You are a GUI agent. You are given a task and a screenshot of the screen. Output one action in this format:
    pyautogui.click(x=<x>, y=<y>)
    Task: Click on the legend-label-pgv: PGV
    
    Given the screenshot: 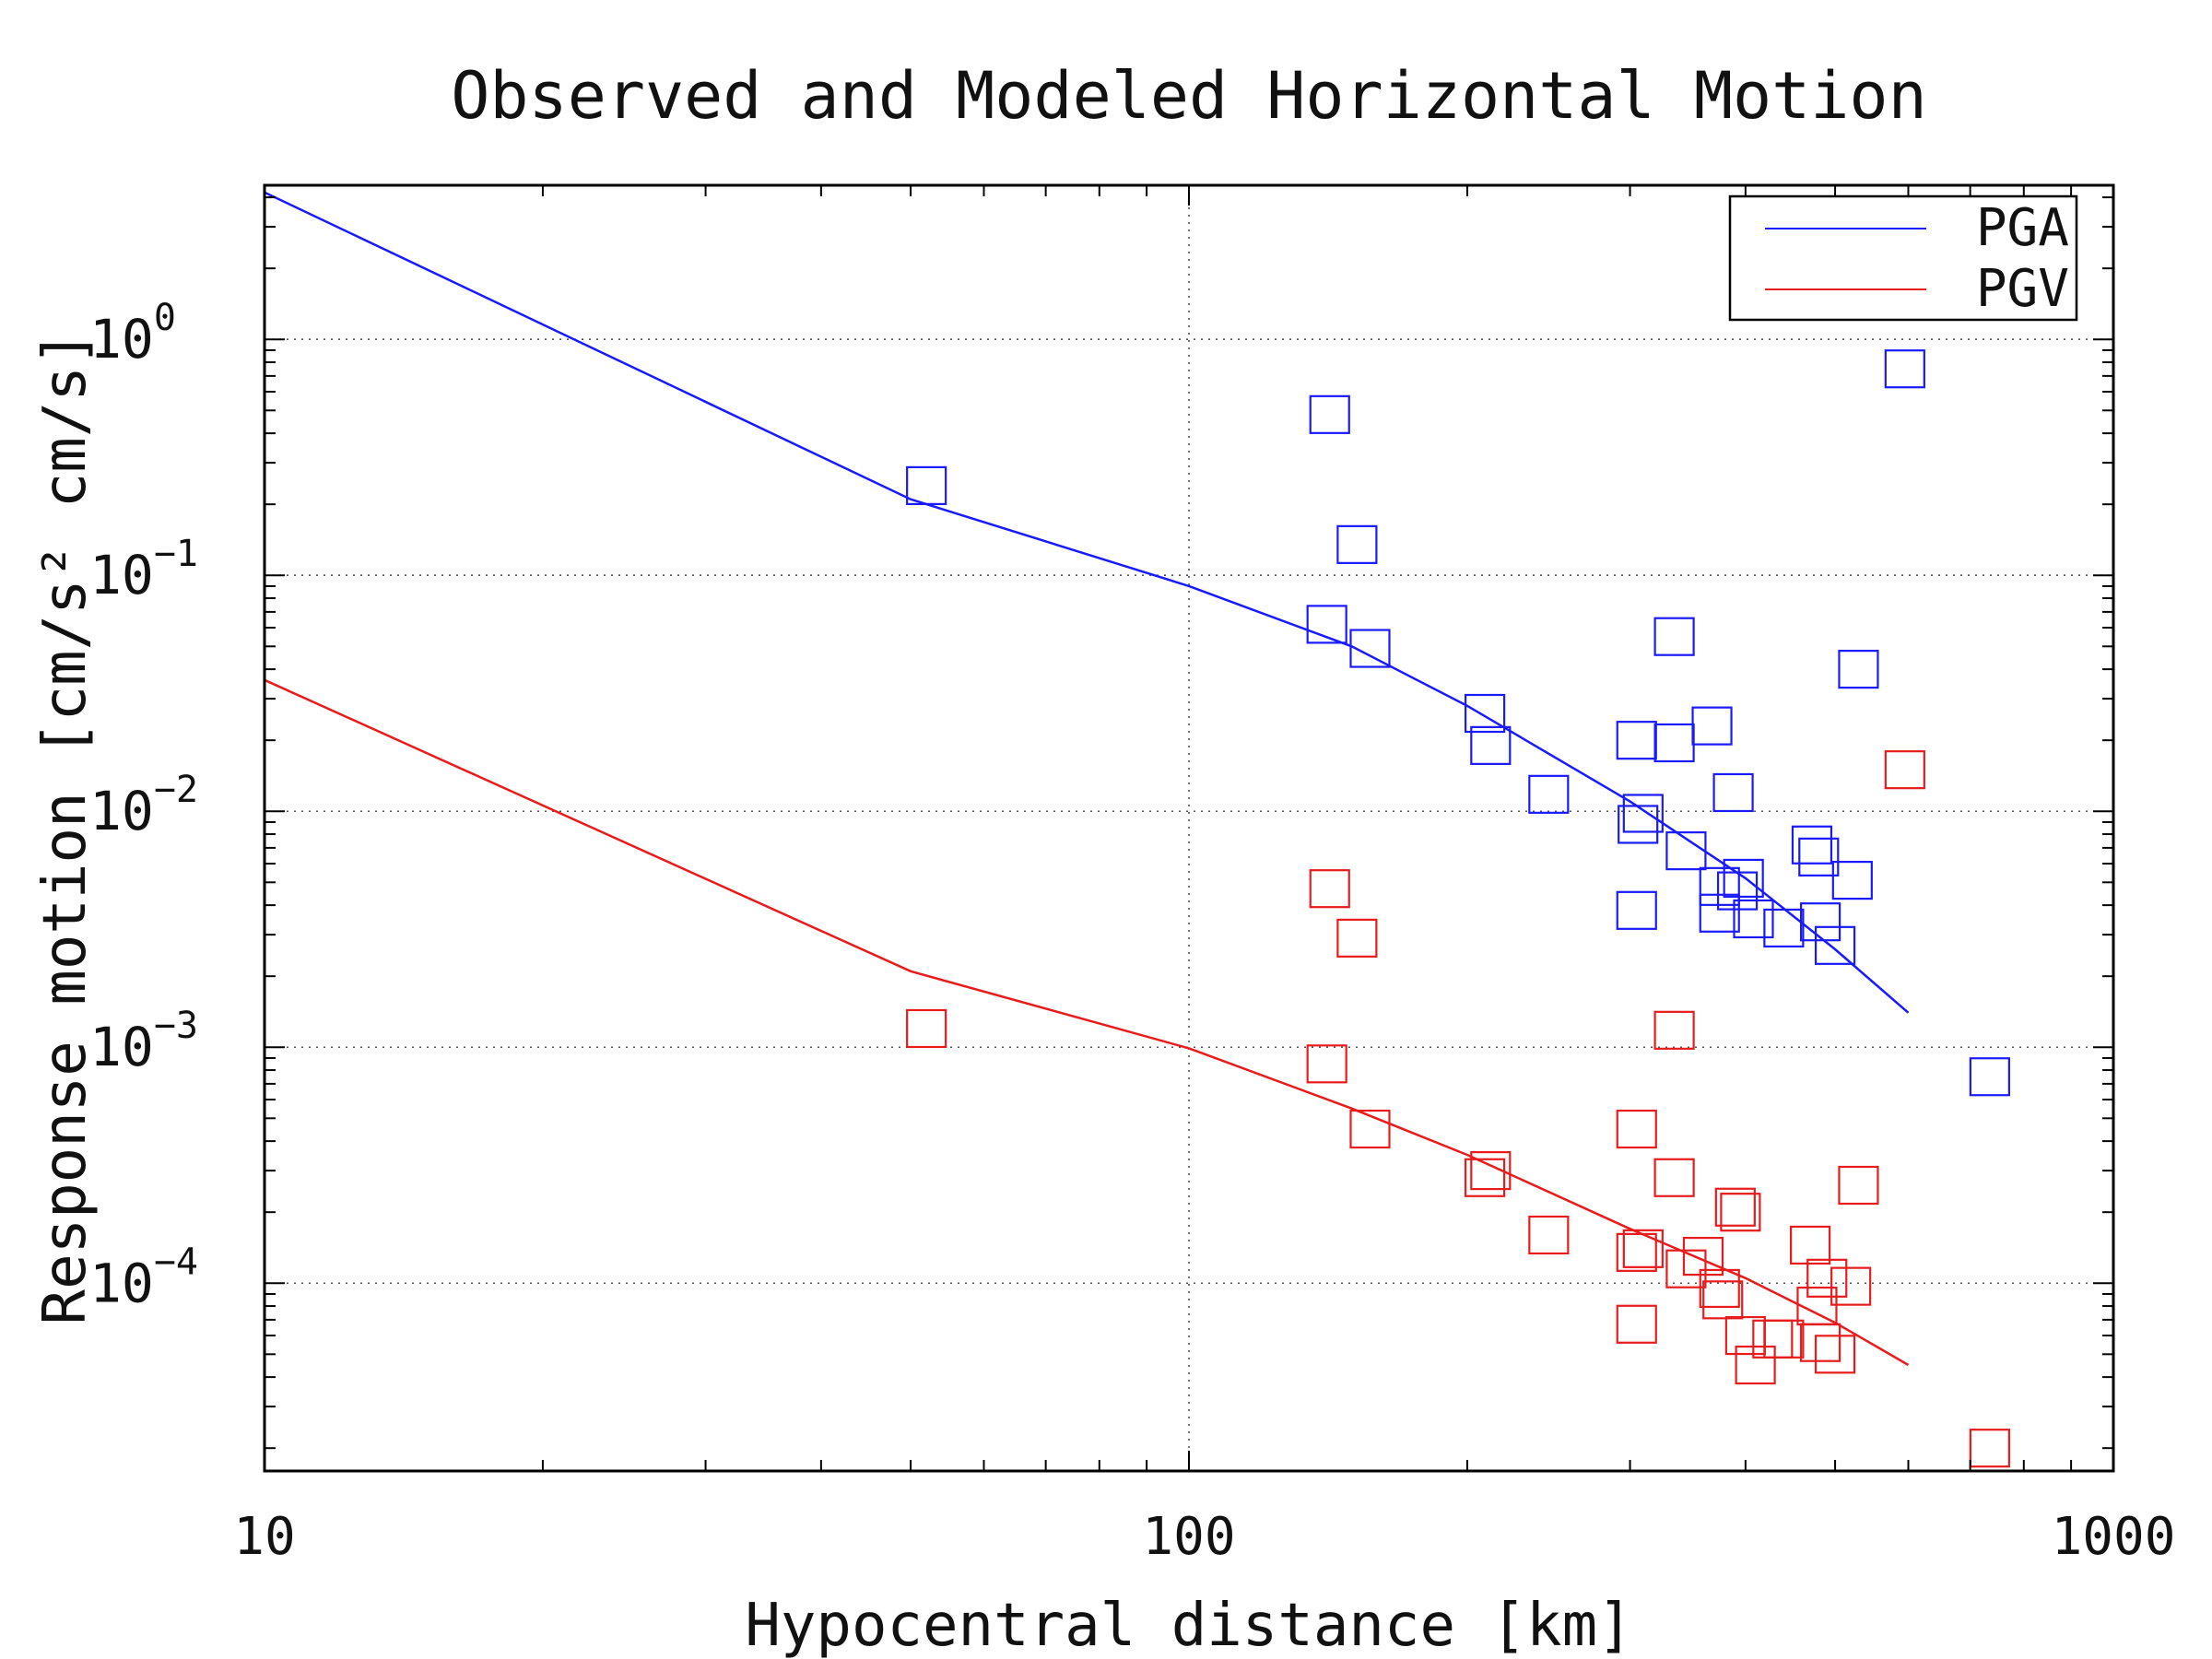 What is the action you would take?
    pyautogui.click(x=2022, y=289)
    